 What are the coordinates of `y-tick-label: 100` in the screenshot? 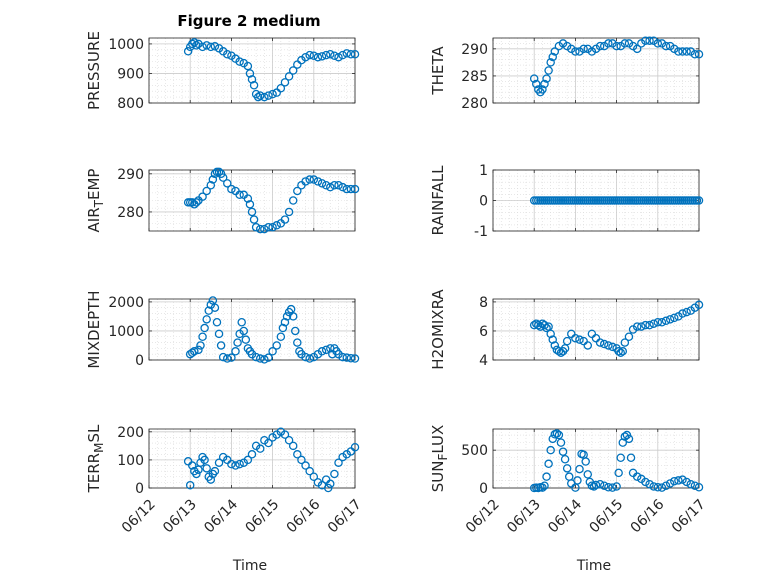 It's located at (130, 461).